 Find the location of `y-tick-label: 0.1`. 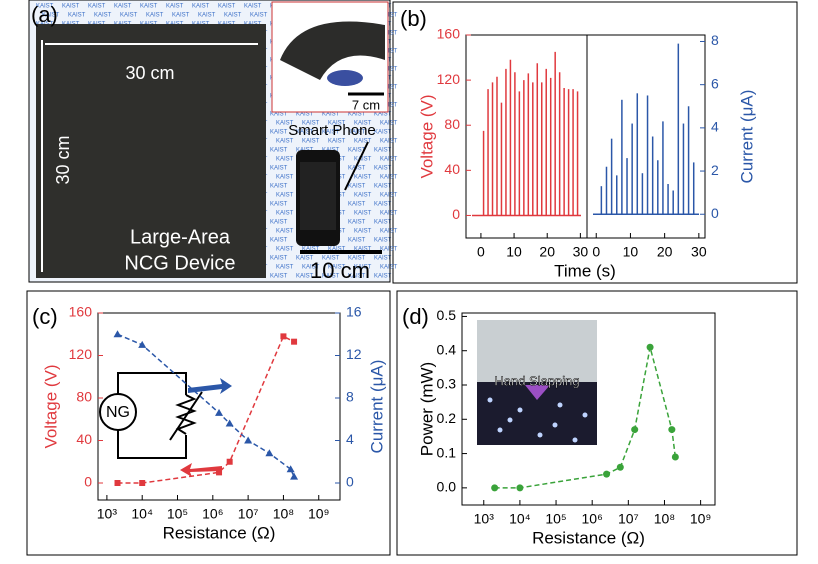

y-tick-label: 0.1 is located at coordinates (447, 452).